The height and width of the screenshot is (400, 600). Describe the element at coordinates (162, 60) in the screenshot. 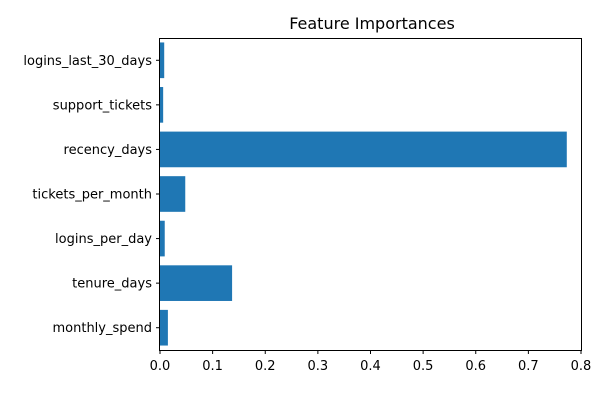

I see `bar-logins_last_30_days` at that location.